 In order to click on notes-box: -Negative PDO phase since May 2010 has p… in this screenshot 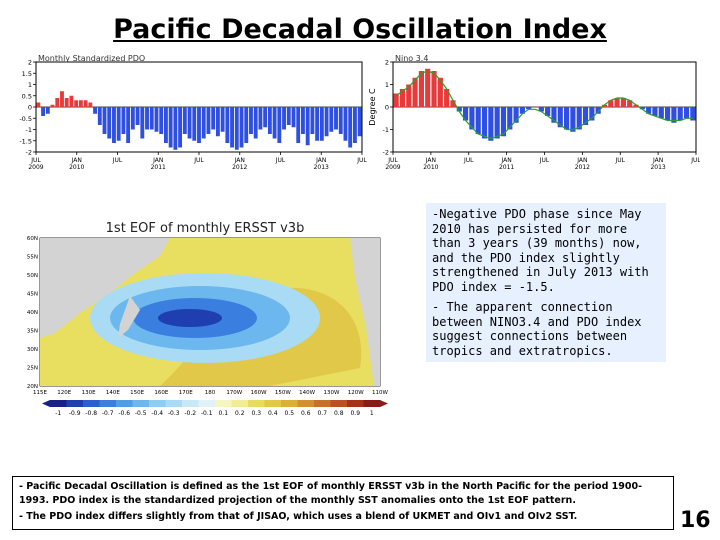, I will do `click(546, 282)`.